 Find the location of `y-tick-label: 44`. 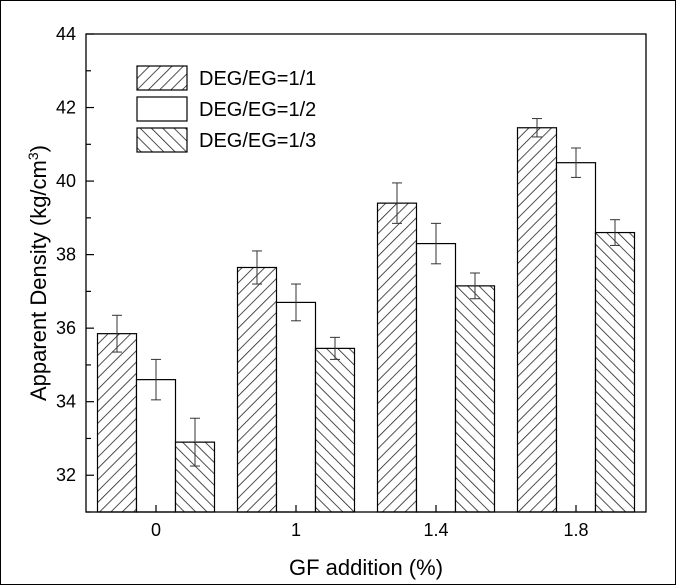

y-tick-label: 44 is located at coordinates (66, 34).